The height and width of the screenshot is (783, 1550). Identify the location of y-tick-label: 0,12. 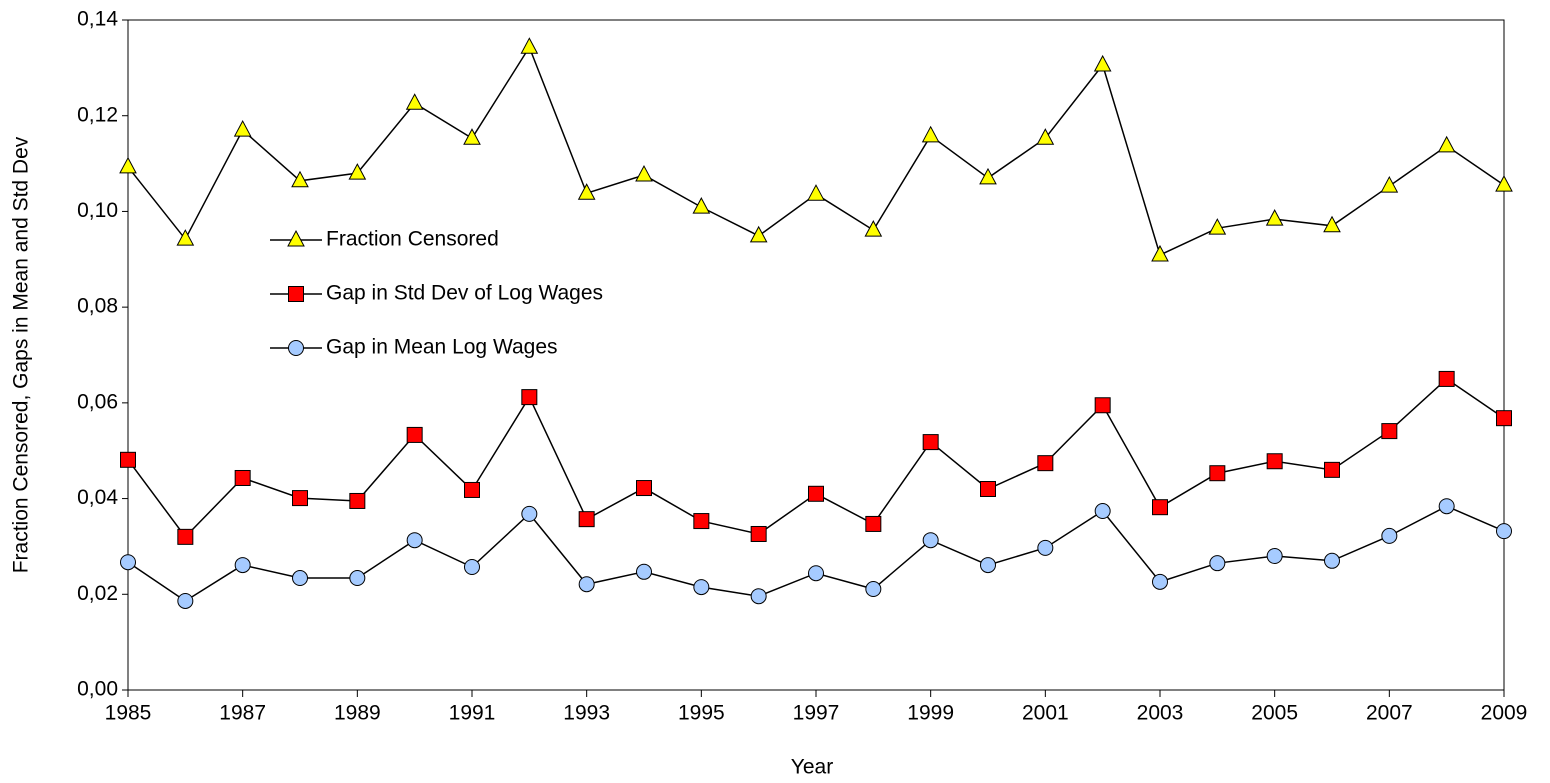
(97, 114).